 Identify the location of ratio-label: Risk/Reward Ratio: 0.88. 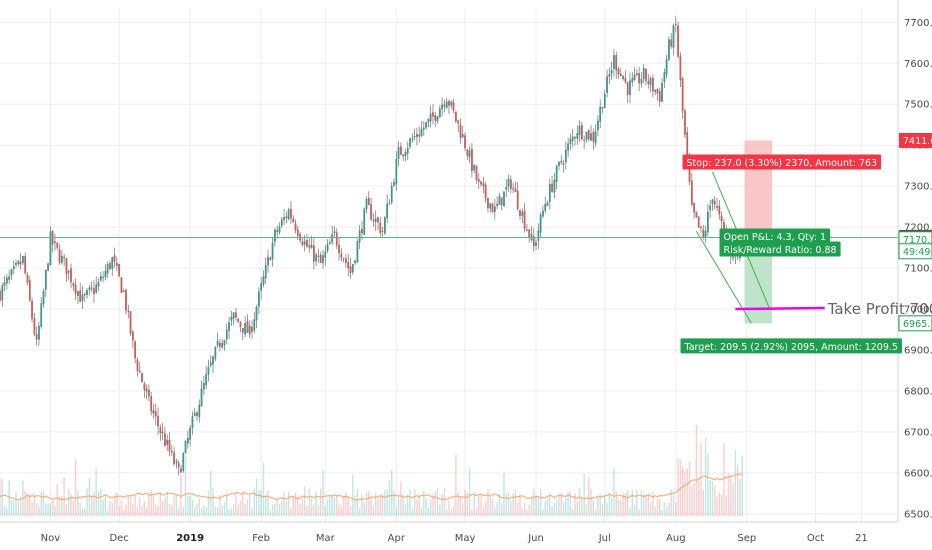
(780, 249).